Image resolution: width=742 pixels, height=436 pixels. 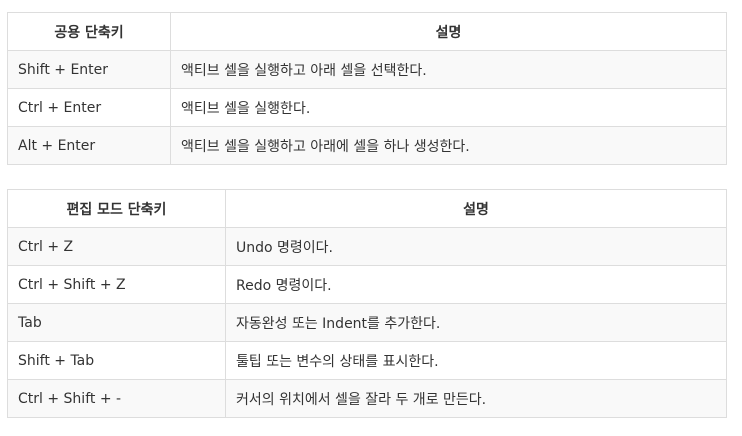 I want to click on table-row: Shift + Enter 액티브 셀을 실행하고 아래 셀을 선택한다., so click(x=367, y=69).